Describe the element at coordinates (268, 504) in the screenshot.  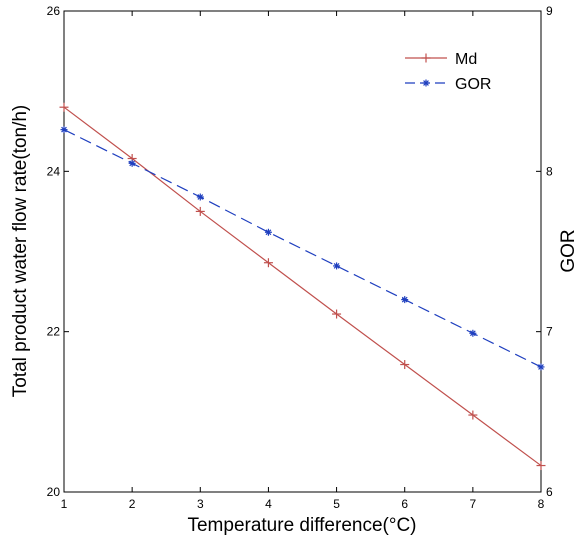
I see `x-tick-label: 4` at that location.